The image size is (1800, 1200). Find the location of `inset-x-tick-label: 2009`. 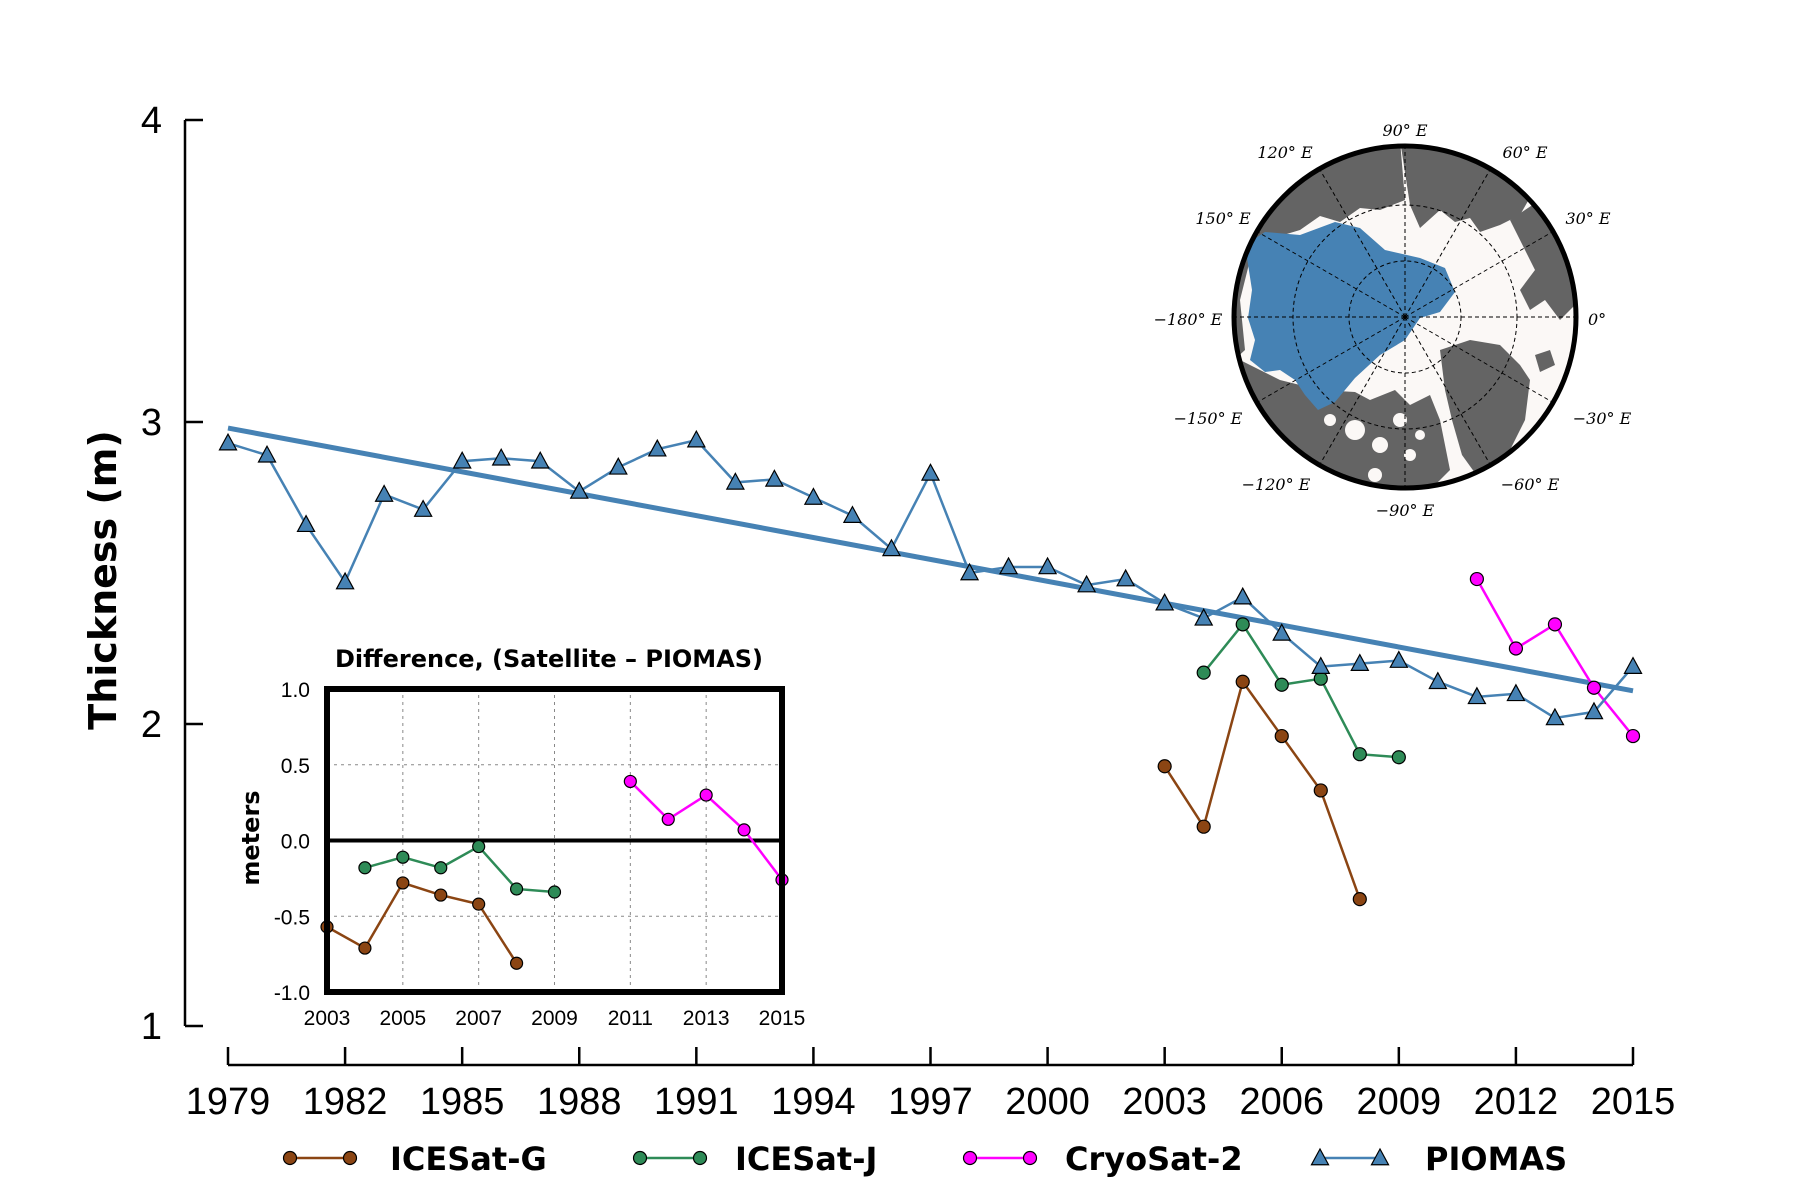

inset-x-tick-label: 2009 is located at coordinates (554, 1018).